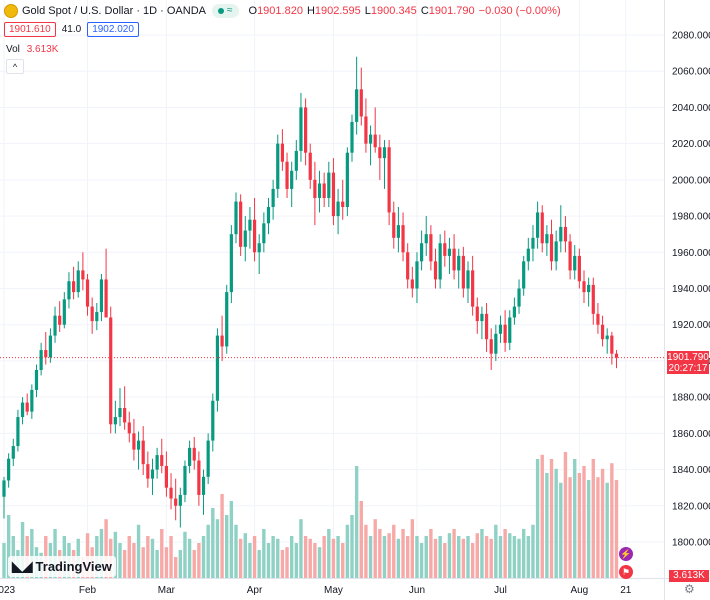 The width and height of the screenshot is (710, 600). What do you see at coordinates (626, 554) in the screenshot?
I see `lightning-event-icon: ⚡` at bounding box center [626, 554].